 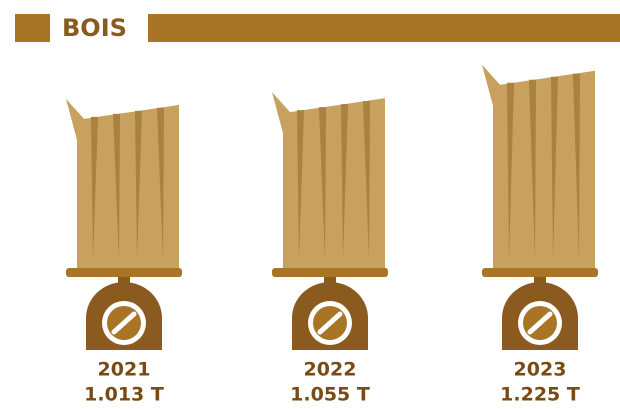 I want to click on chart-title: BOIS, so click(x=94, y=28).